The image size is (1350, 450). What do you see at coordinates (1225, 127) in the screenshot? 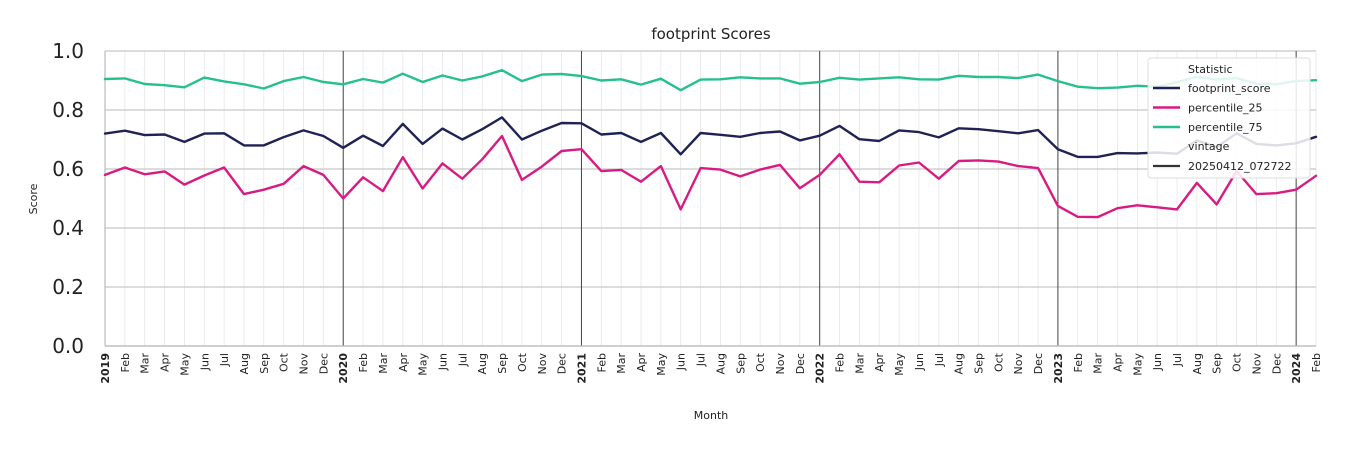
I see `legend-label-percentile_75: percentile_75` at bounding box center [1225, 127].